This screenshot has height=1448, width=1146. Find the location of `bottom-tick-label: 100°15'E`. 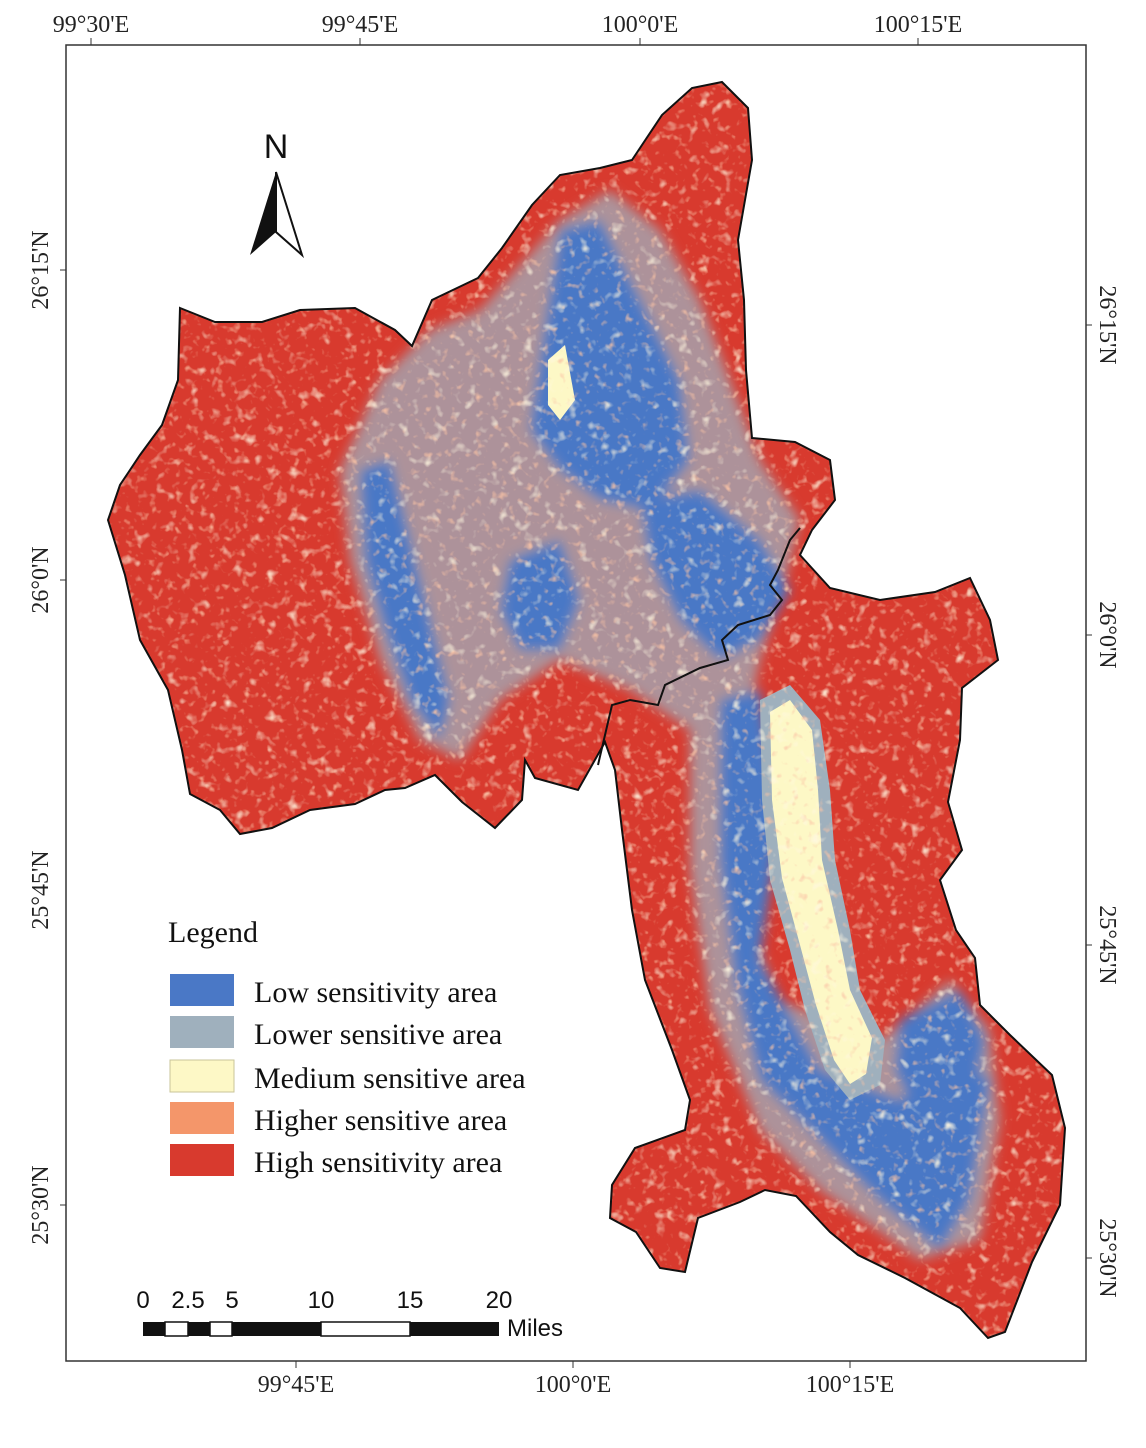

bottom-tick-label: 100°15'E is located at coordinates (850, 1385).